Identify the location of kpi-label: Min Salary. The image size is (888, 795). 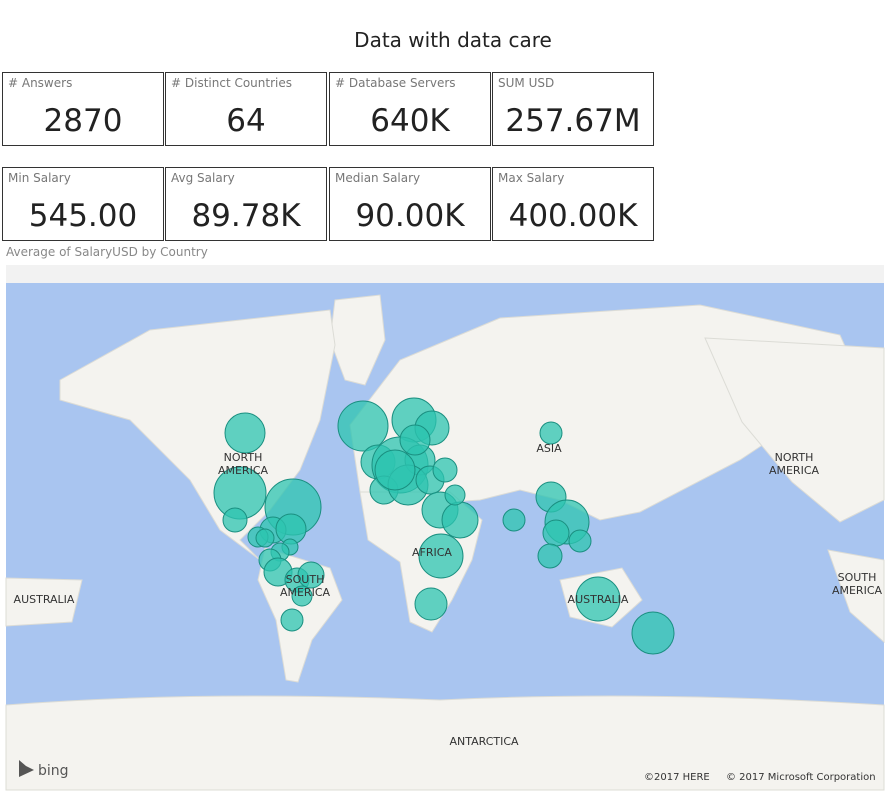
(39, 178).